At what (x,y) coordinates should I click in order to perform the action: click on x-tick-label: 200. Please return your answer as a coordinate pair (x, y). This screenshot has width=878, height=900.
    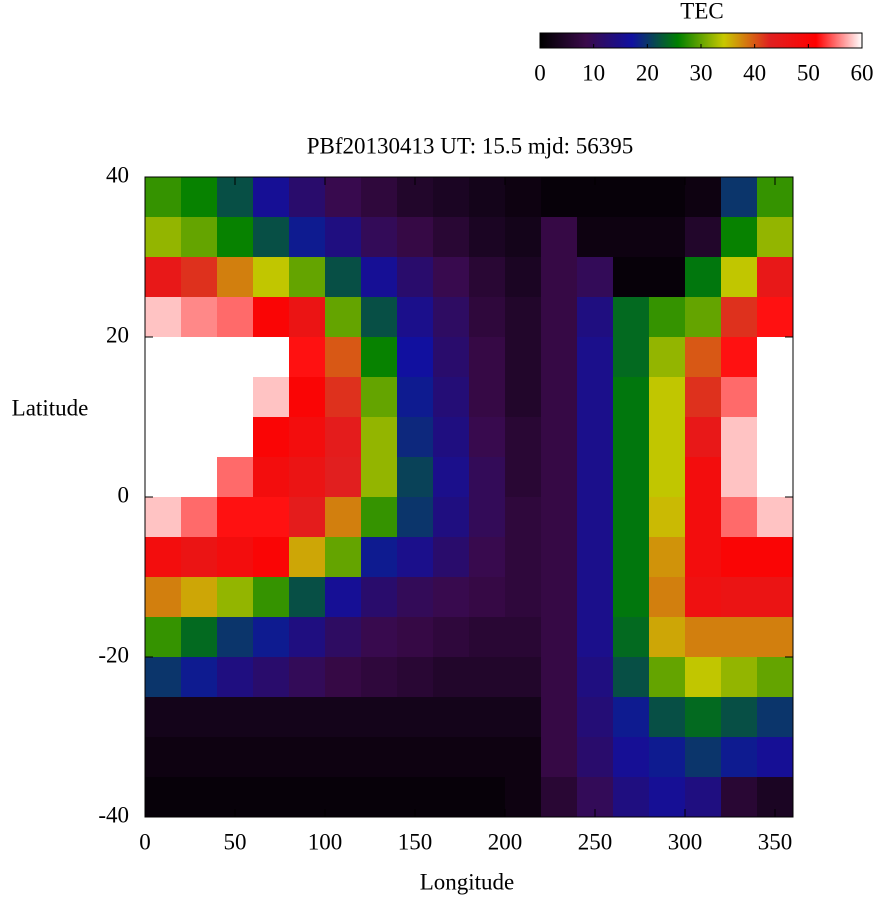
    Looking at the image, I should click on (505, 841).